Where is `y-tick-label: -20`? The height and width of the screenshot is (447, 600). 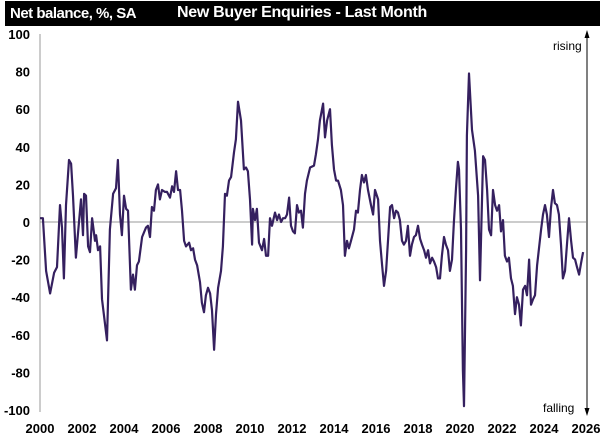
y-tick-label: -20 is located at coordinates (20, 260).